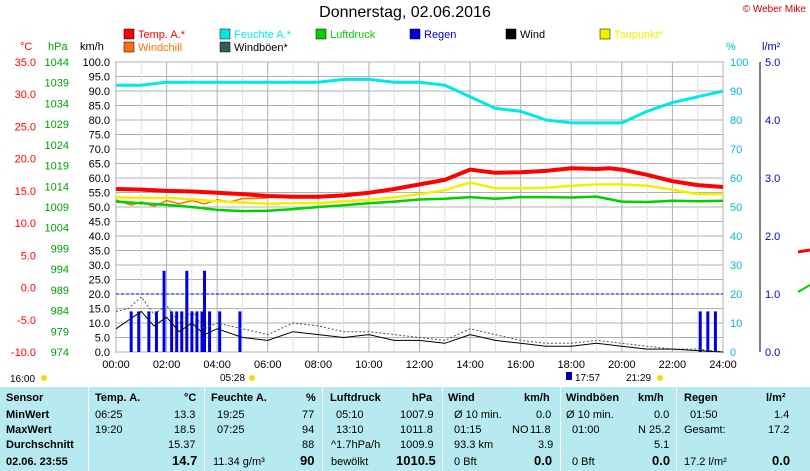 This screenshot has height=471, width=810. I want to click on legend-label: Feuchte A.*, so click(263, 35).